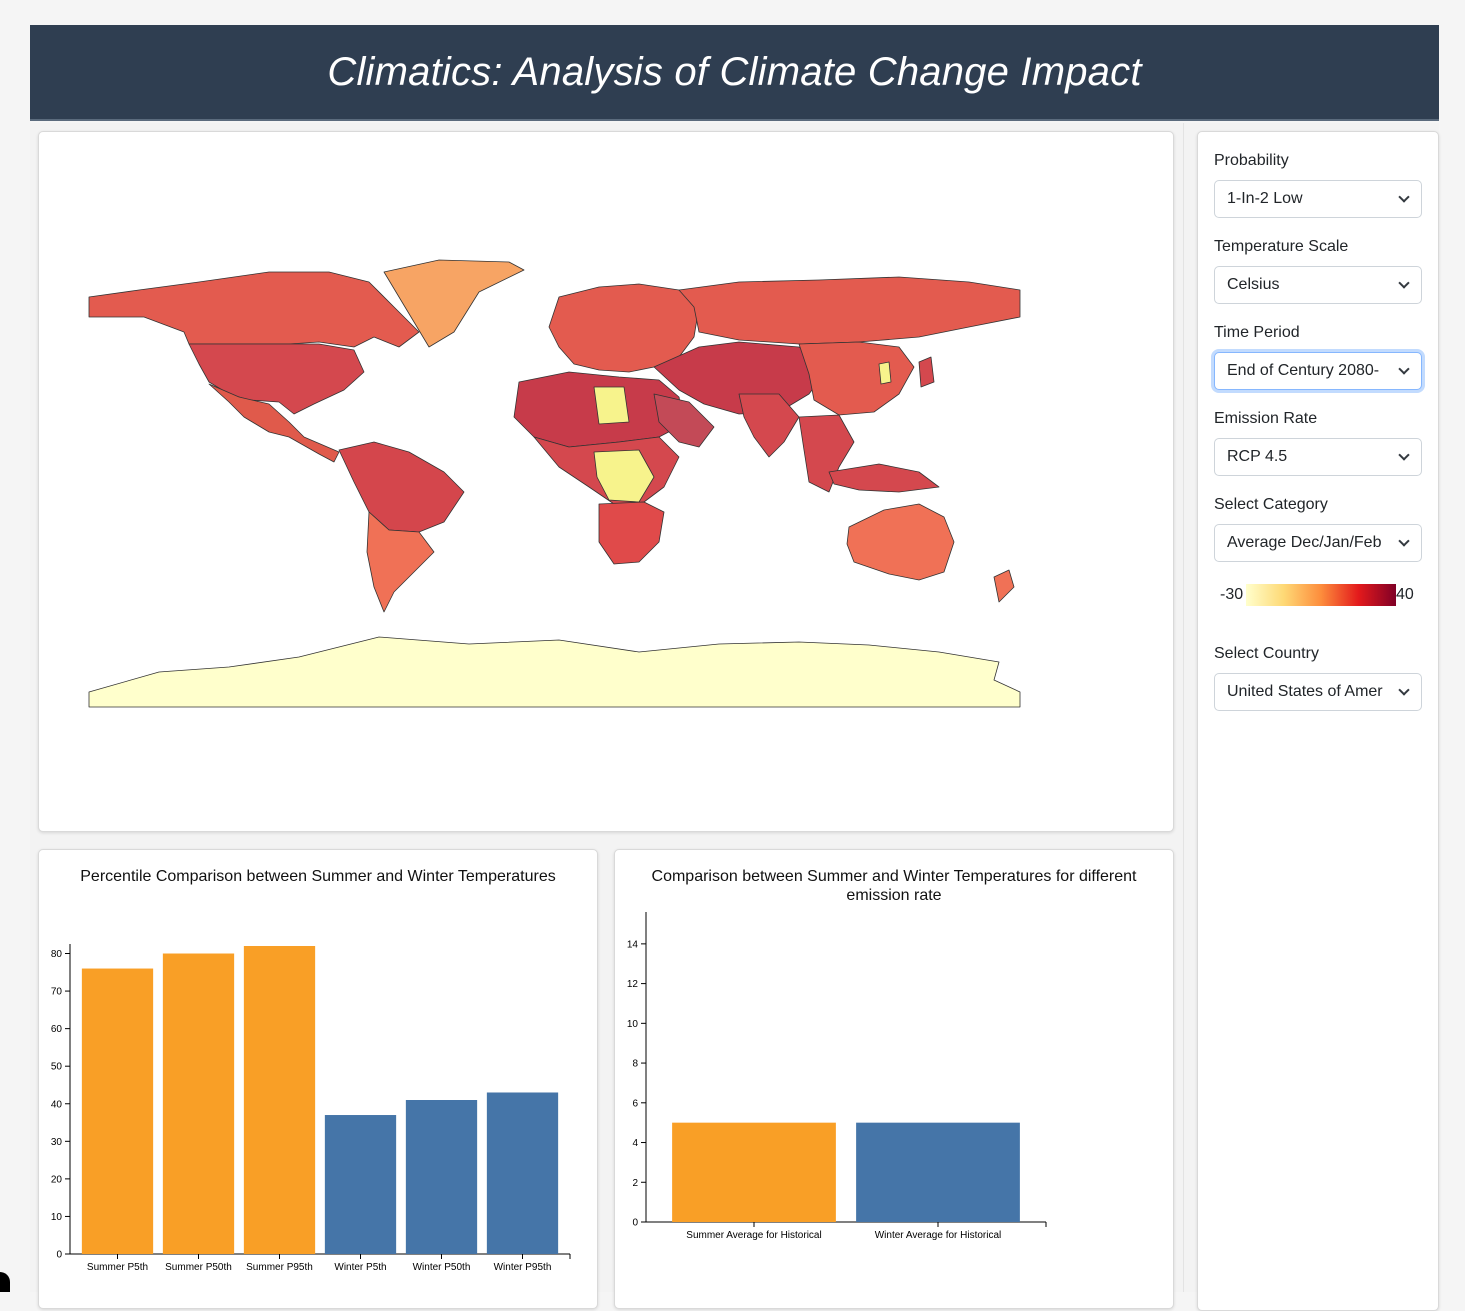 The image size is (1465, 1311). What do you see at coordinates (1232, 594) in the screenshot?
I see `legend-min: -30` at bounding box center [1232, 594].